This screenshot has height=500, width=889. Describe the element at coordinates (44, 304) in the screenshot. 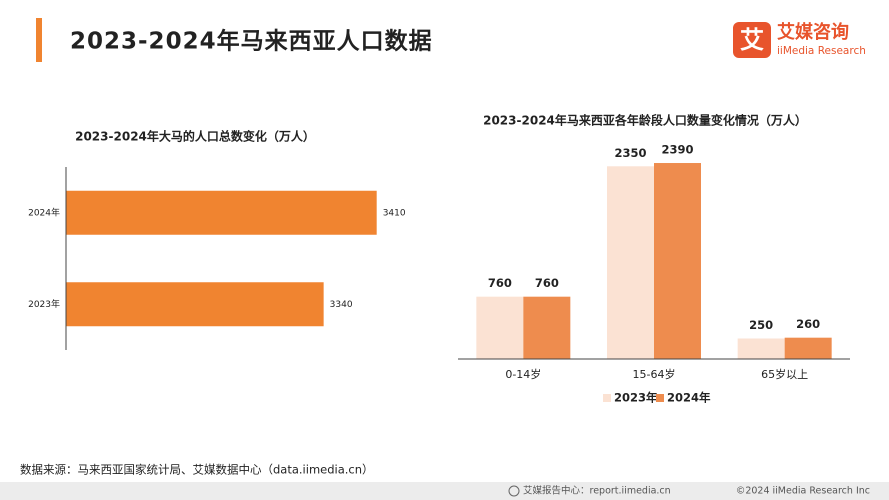

I see `y-tick-label: 2023年` at that location.